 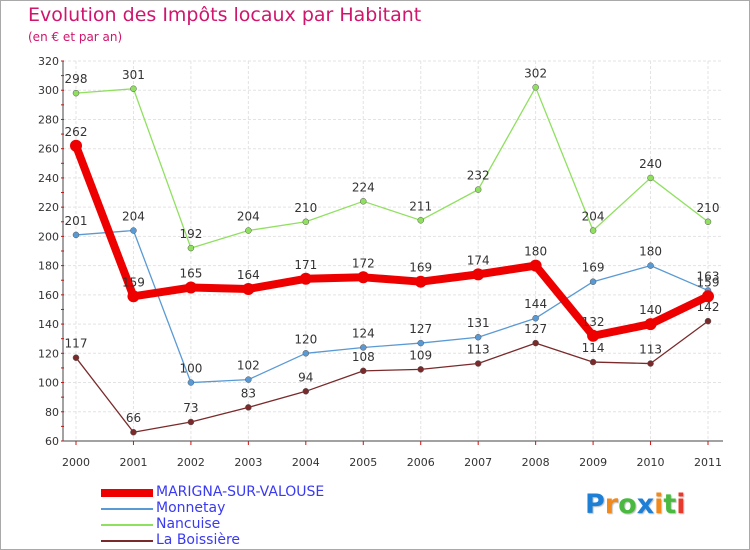 I want to click on legend-label: La Boissière, so click(x=198, y=540).